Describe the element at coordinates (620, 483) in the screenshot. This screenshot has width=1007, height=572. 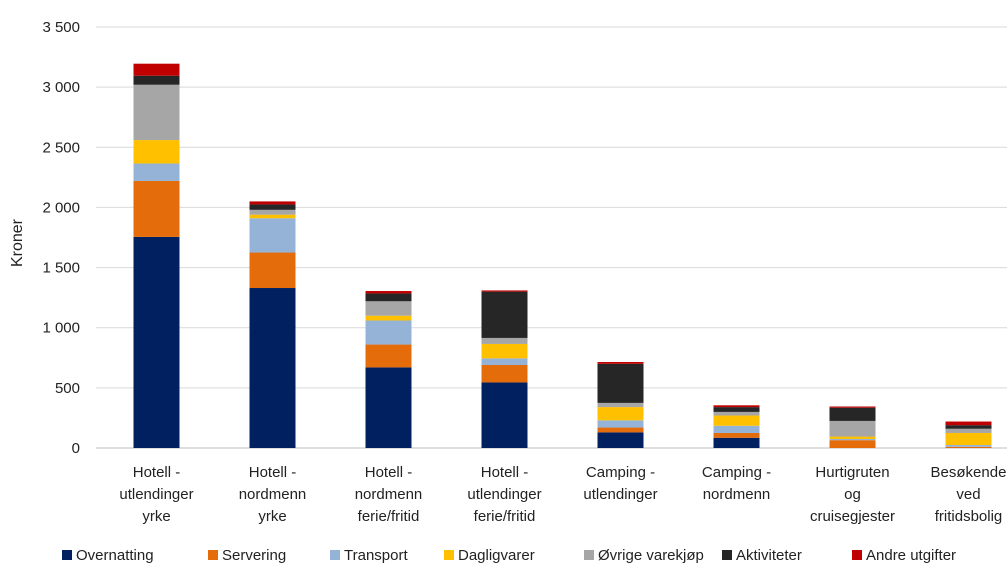
I see `x-category-label: Camping -utlendinger` at that location.